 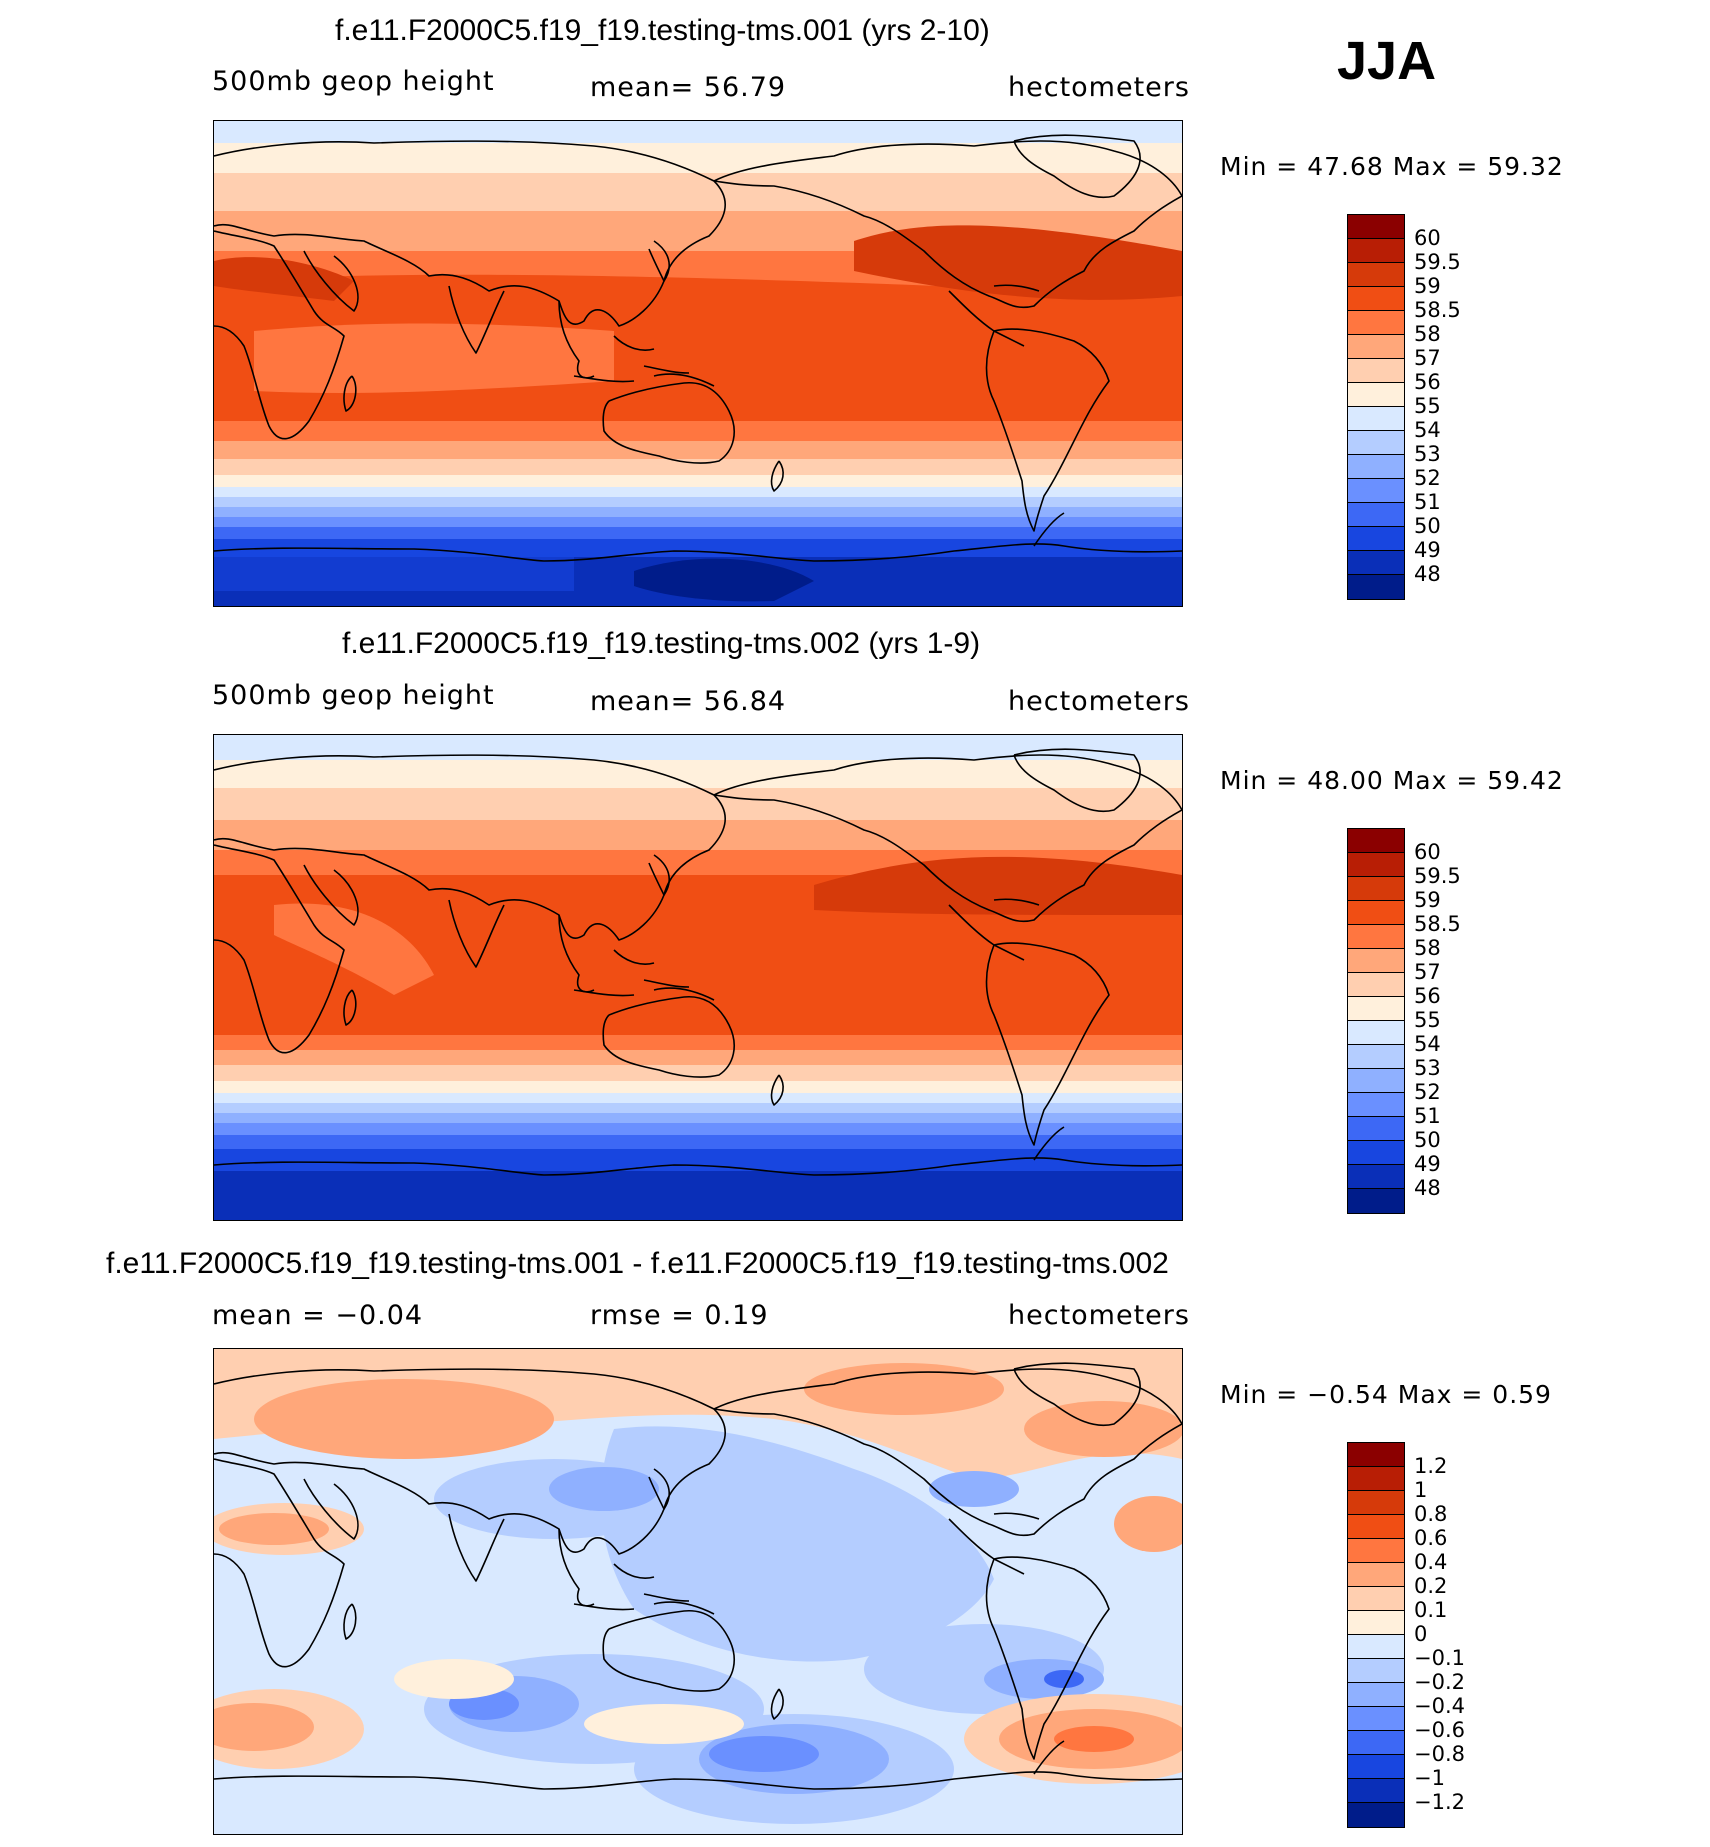 I want to click on panel1-mean-label: mean= 56.79, so click(x=688, y=87).